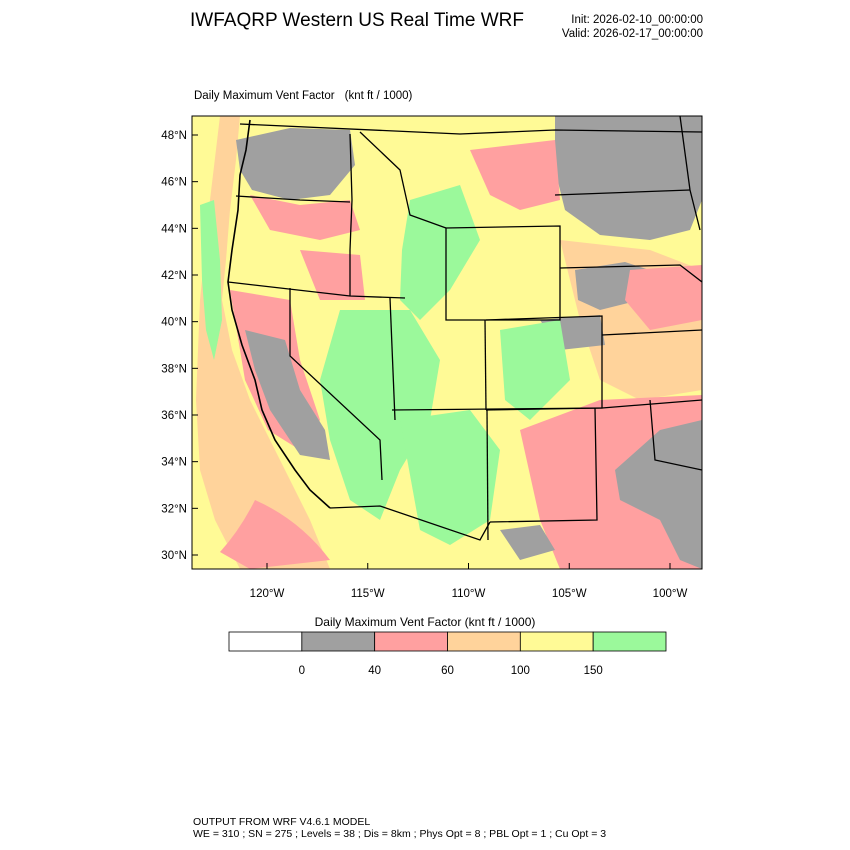  What do you see at coordinates (174, 463) in the screenshot?
I see `lat-tick-label: 34°N` at bounding box center [174, 463].